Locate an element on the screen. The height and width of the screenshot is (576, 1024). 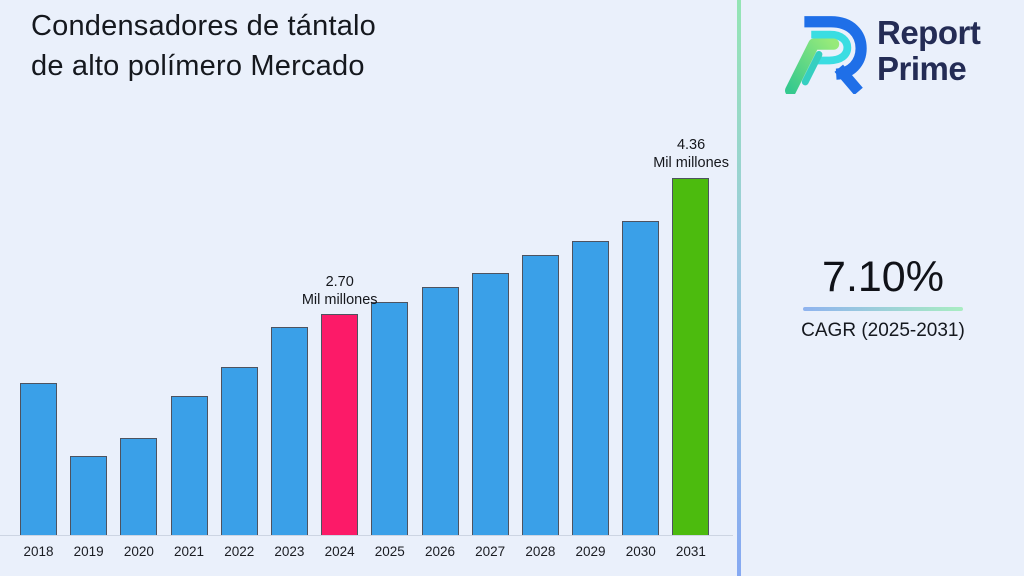
report-prime-logo: Report Prime is located at coordinates (881, 51).